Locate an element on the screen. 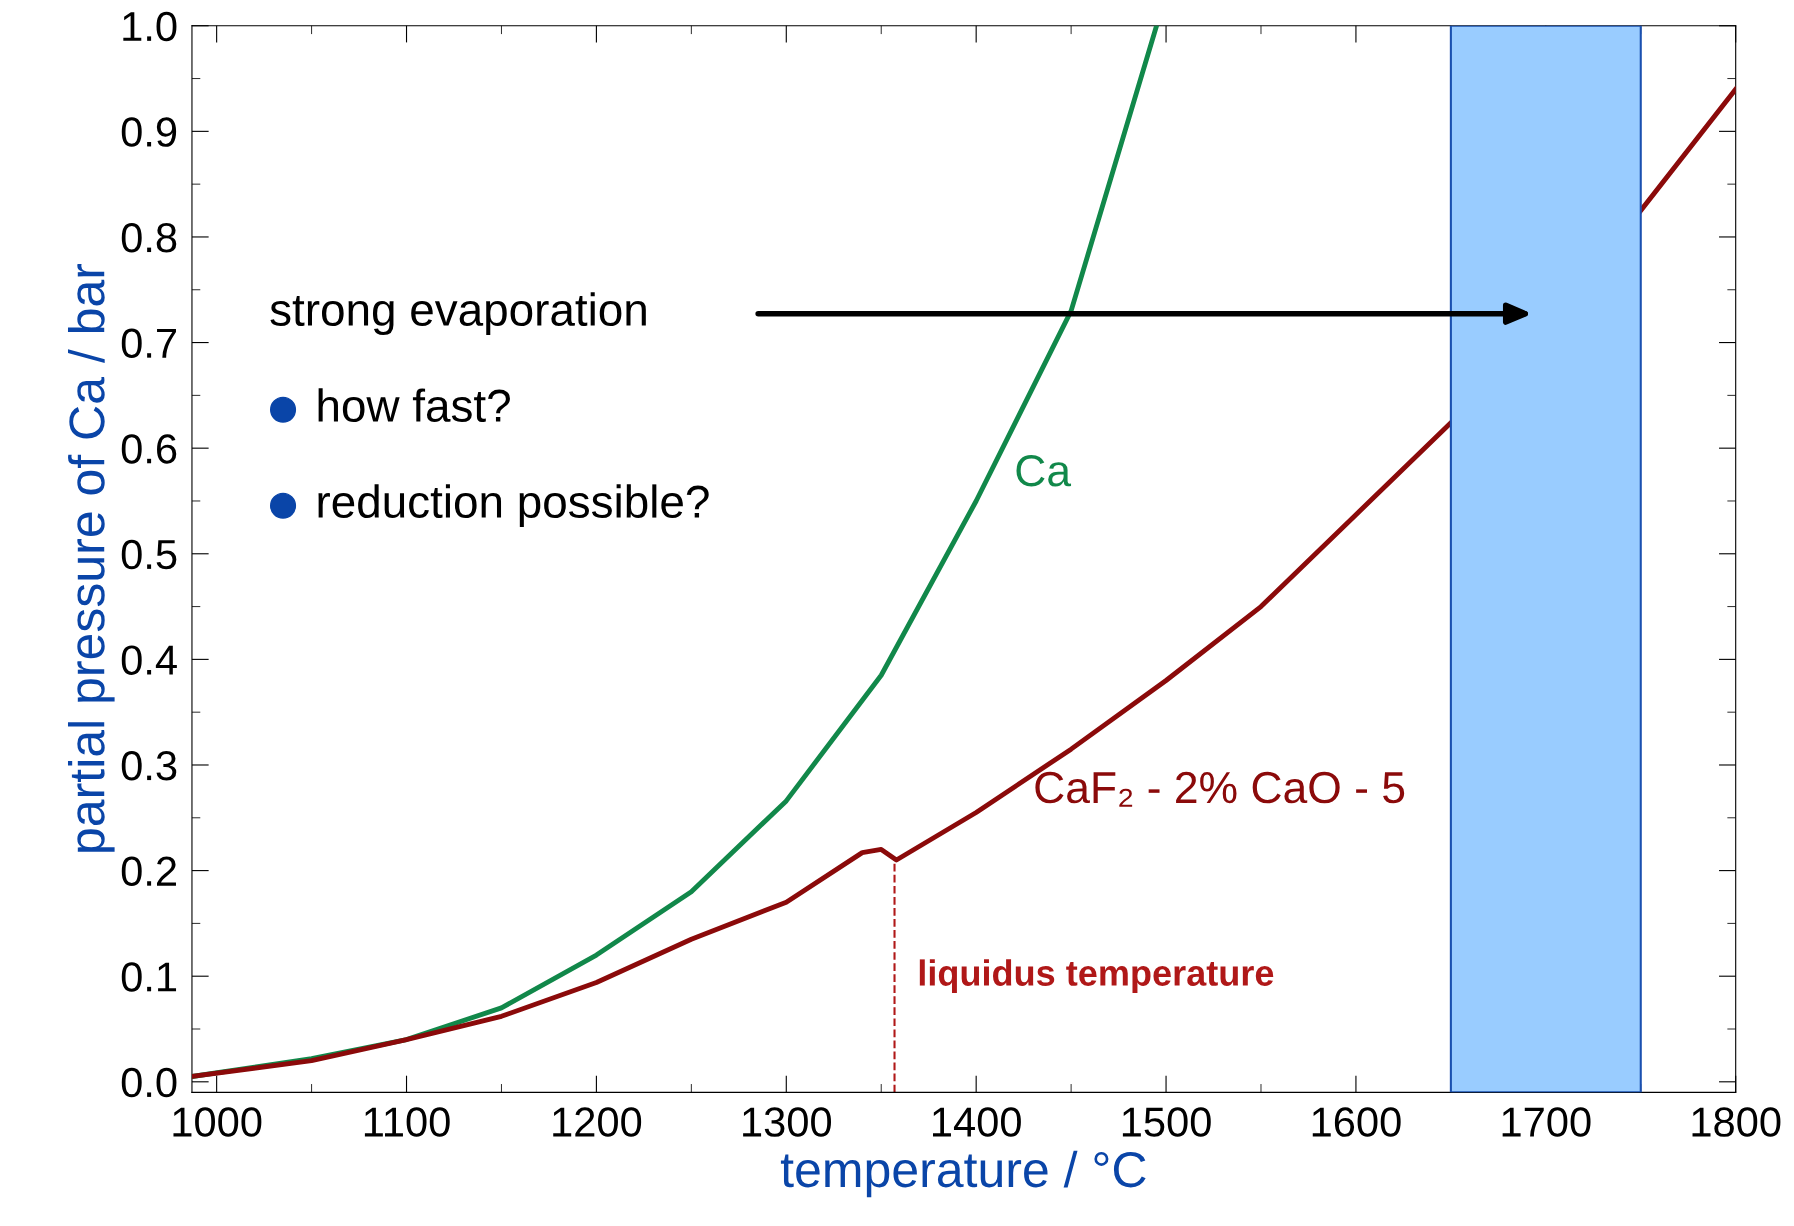  x-tick-label: 1800 is located at coordinates (1736, 1122).